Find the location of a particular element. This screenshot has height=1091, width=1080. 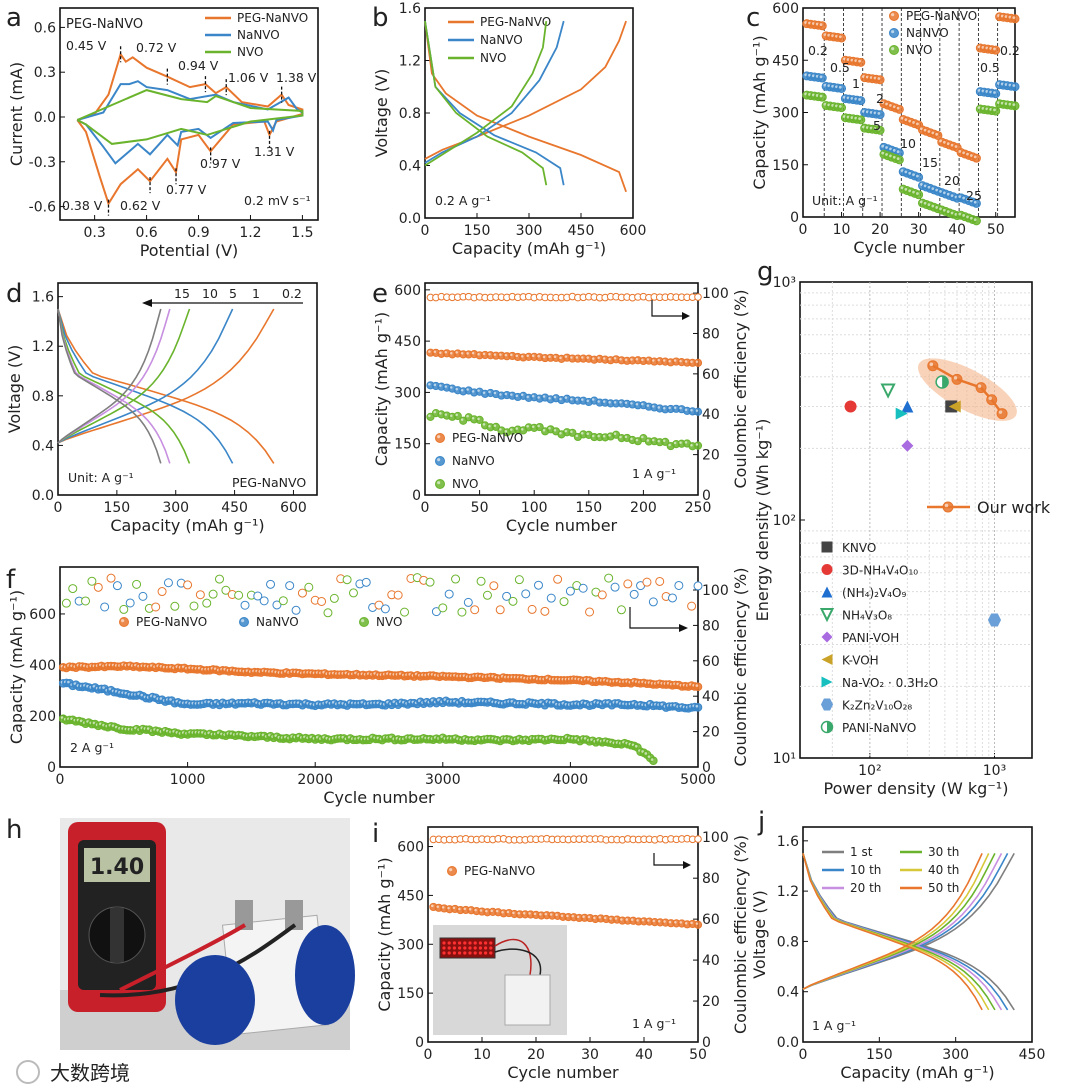

arrow-head-icon is located at coordinates (147, 303).